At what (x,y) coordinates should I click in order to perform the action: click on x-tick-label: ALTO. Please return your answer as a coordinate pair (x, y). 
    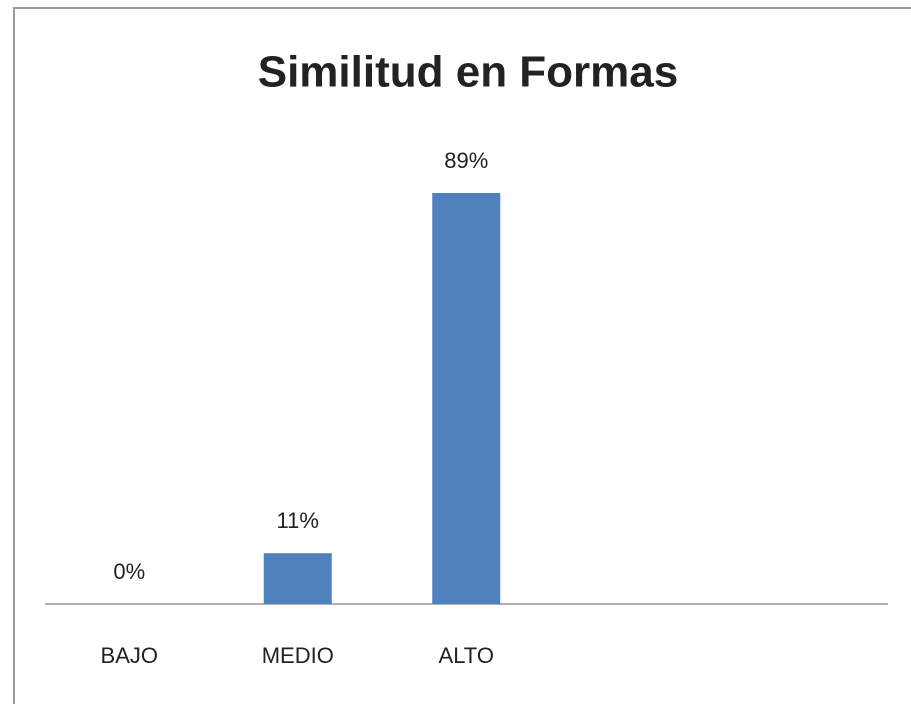
    Looking at the image, I should click on (466, 655).